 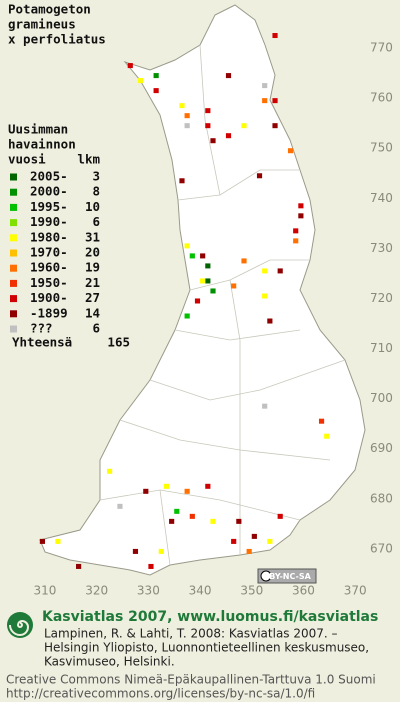 What do you see at coordinates (381, 98) in the screenshot?
I see `y-tick-label: 760` at bounding box center [381, 98].